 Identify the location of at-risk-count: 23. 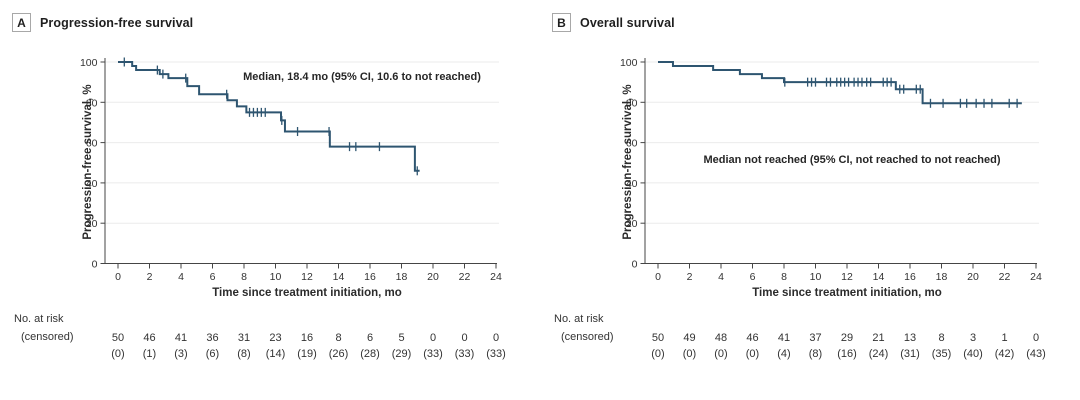
(275, 338).